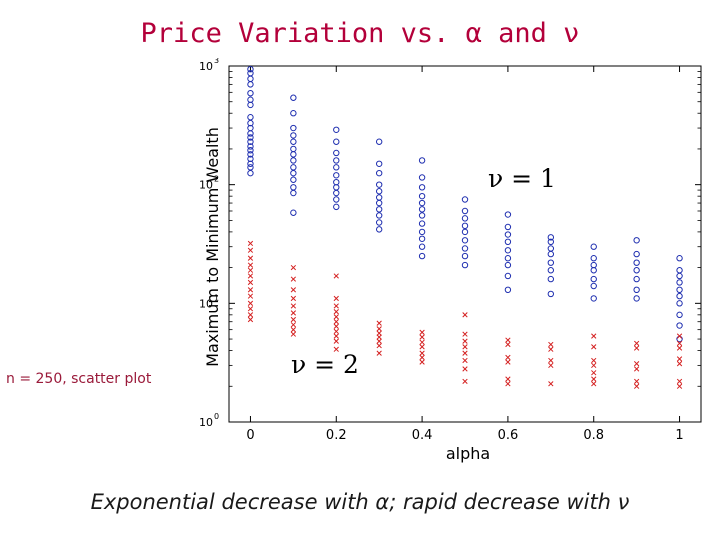 The height and width of the screenshot is (540, 720). Describe the element at coordinates (522, 178) in the screenshot. I see `annotation-nu-1: ν = 1` at that location.